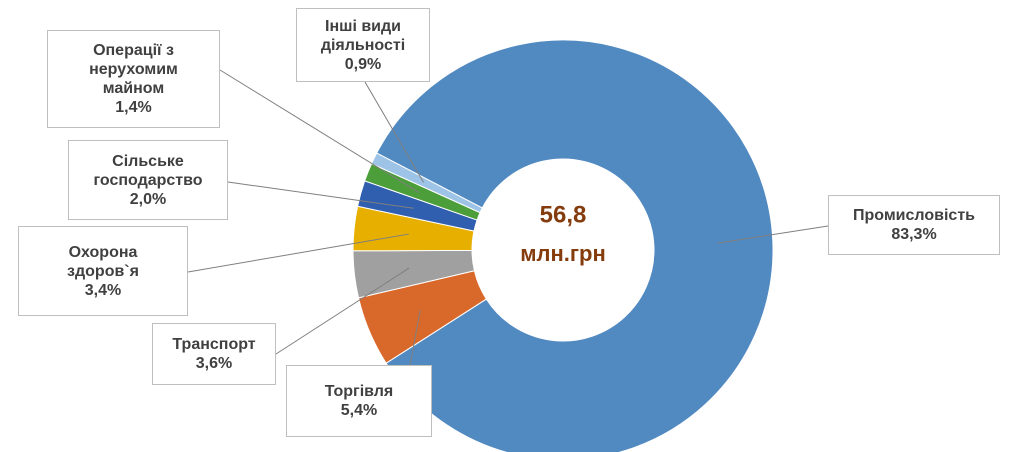 This screenshot has height=452, width=1033. What do you see at coordinates (359, 410) in the screenshot?
I see `value-label: 5,4%` at bounding box center [359, 410].